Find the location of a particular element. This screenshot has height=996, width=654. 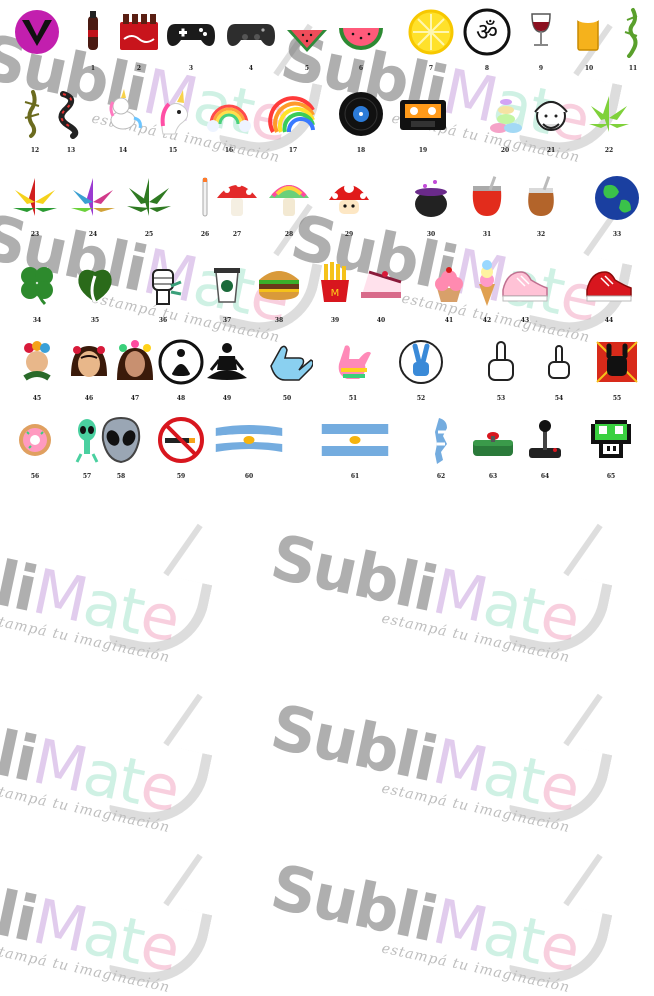

sticker-number: 49 is located at coordinates (227, 398).